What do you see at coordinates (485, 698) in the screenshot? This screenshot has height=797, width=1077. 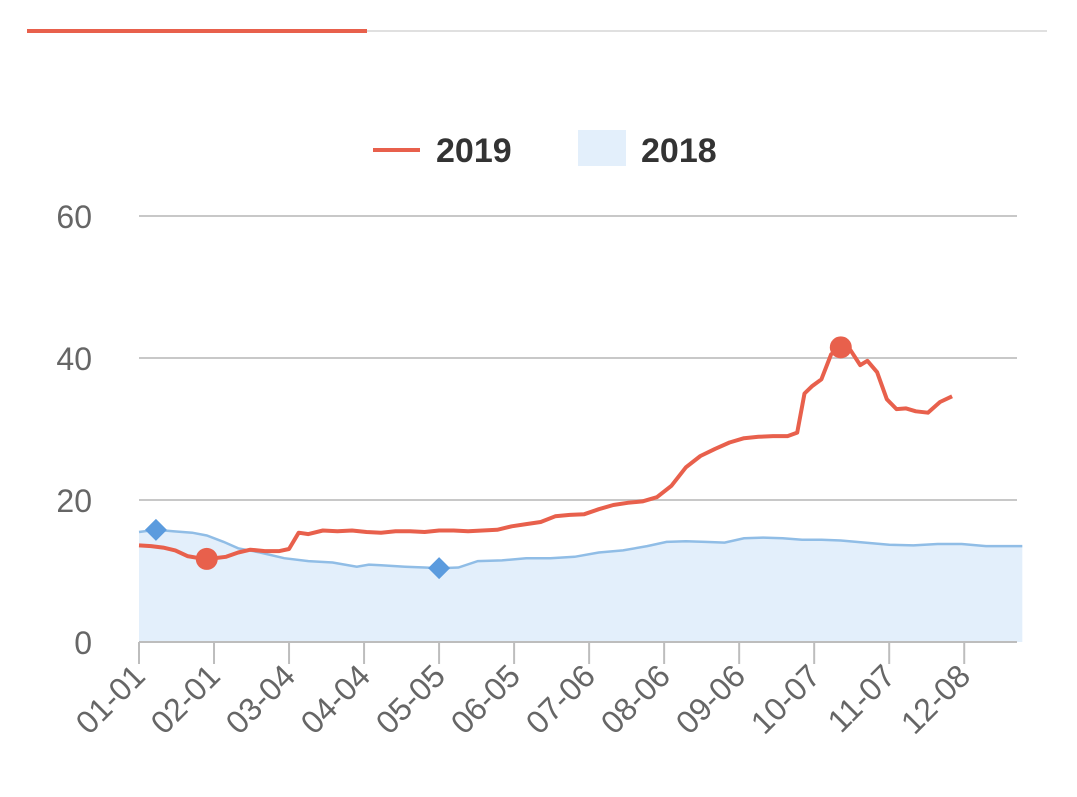 I see `x-tick-label-06-05: 06-05` at bounding box center [485, 698].